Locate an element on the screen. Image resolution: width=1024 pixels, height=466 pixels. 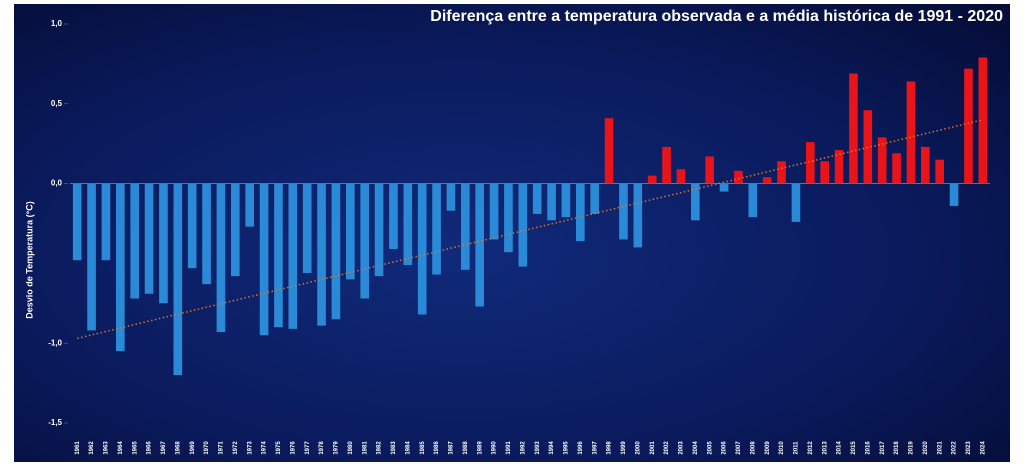
x-tick-label: 1985 is located at coordinates (423, 448).